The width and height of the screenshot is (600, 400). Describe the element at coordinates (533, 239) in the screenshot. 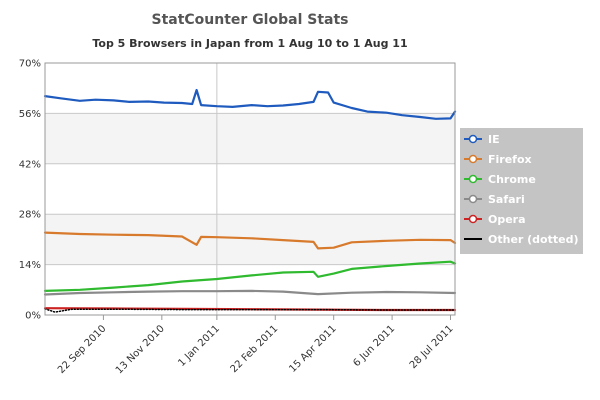

I see `legend-label: Other (dotted)` at that location.